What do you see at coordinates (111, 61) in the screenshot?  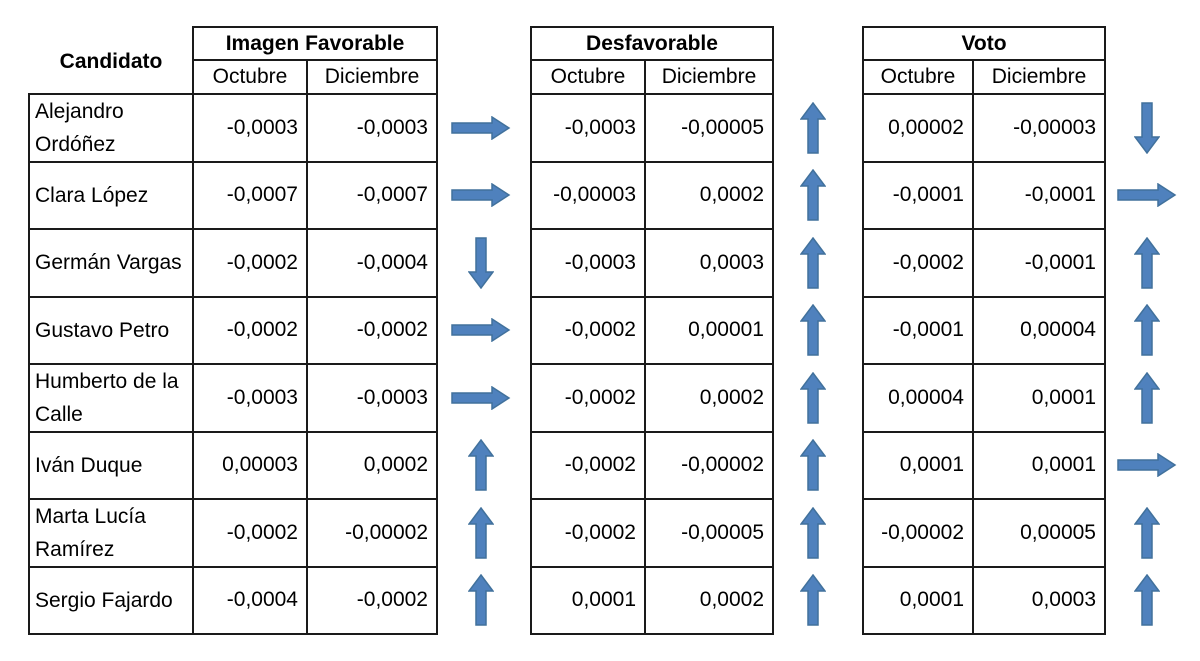 I see `header-candidato: Candidato` at bounding box center [111, 61].